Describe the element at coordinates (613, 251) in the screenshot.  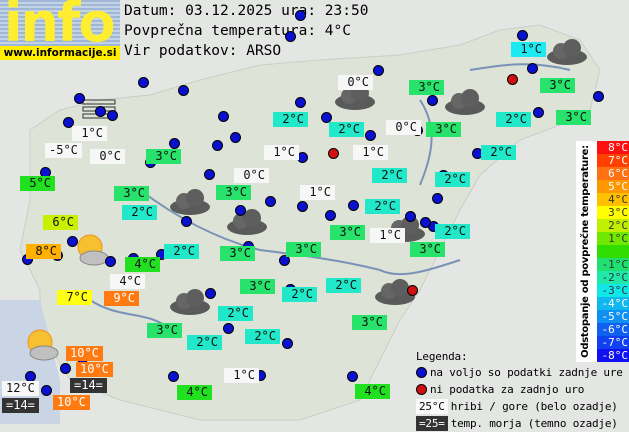
I see `scale-cell` at that location.